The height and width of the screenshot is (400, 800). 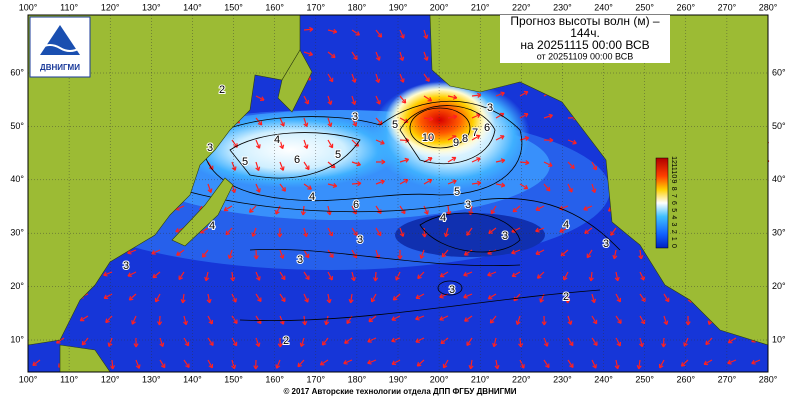 What do you see at coordinates (673, 196) in the screenshot?
I see `colorbar-label: 7` at bounding box center [673, 196].